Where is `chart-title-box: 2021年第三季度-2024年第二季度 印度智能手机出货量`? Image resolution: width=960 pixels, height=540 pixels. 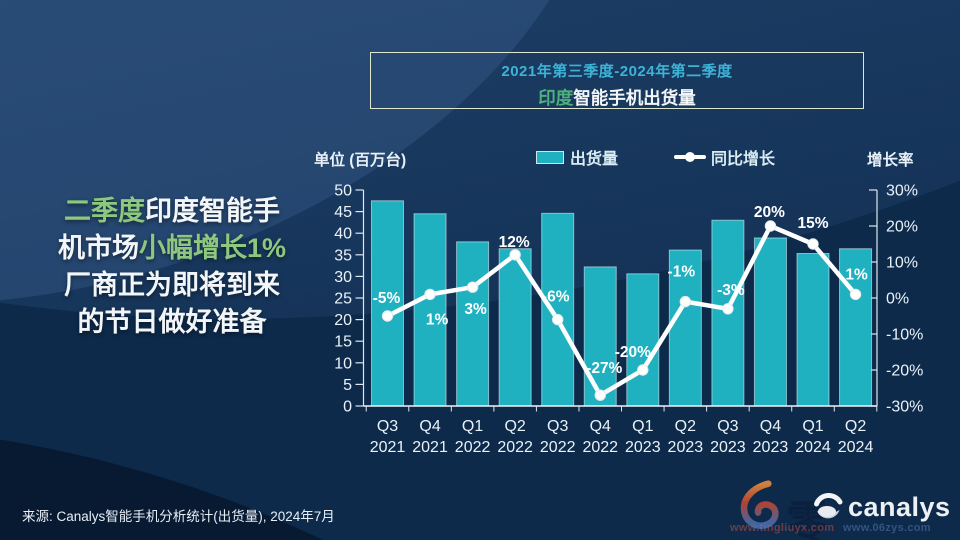 chart-title-box: 2021年第三季度-2024年第二季度 印度智能手机出货量 is located at coordinates (617, 80).